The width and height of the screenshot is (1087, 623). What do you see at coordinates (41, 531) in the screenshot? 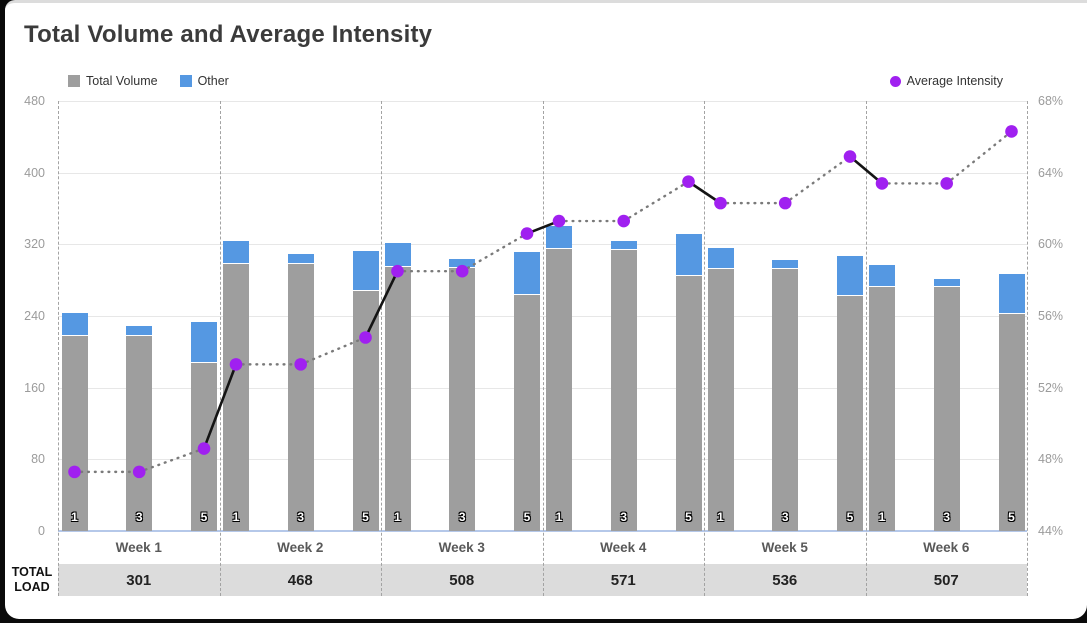
I see `left-axis-tick: 0` at bounding box center [41, 531].